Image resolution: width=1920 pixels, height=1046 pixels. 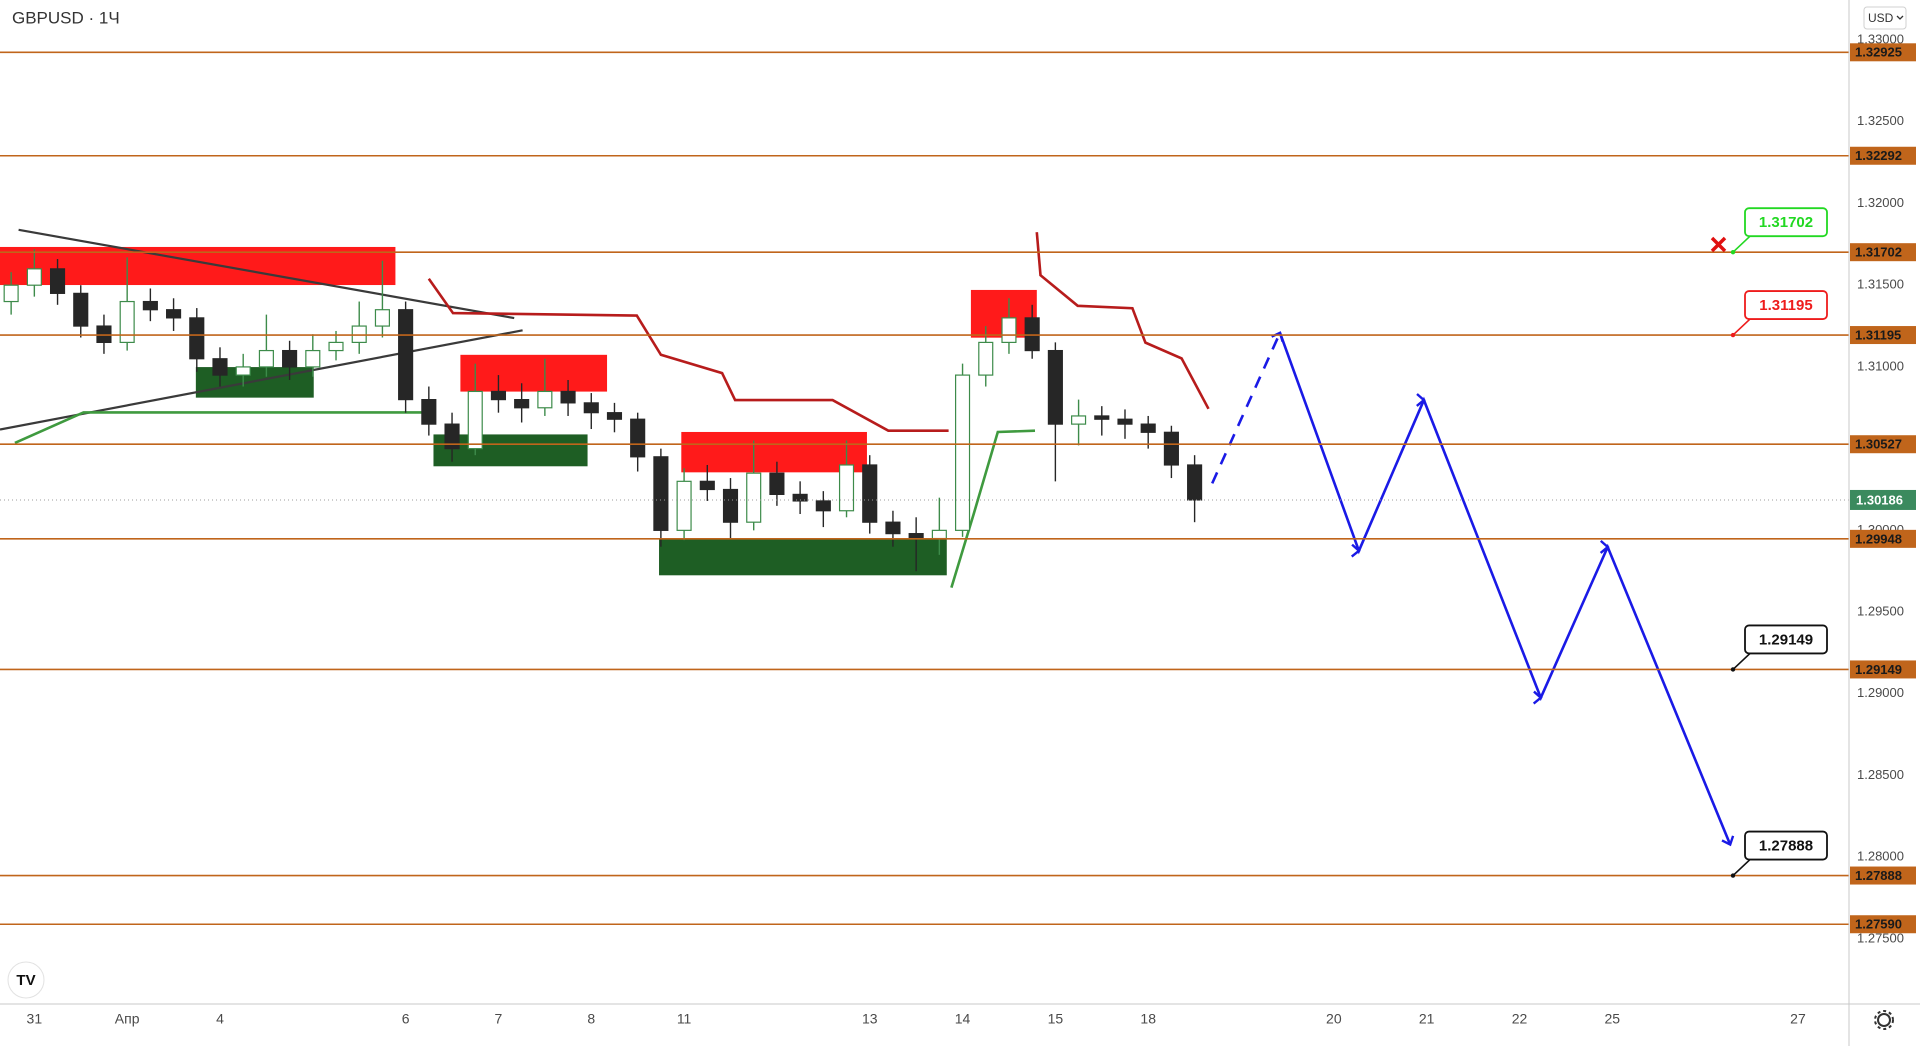 What do you see at coordinates (1880, 365) in the screenshot?
I see `y-tick-label: 1.31000` at bounding box center [1880, 365].